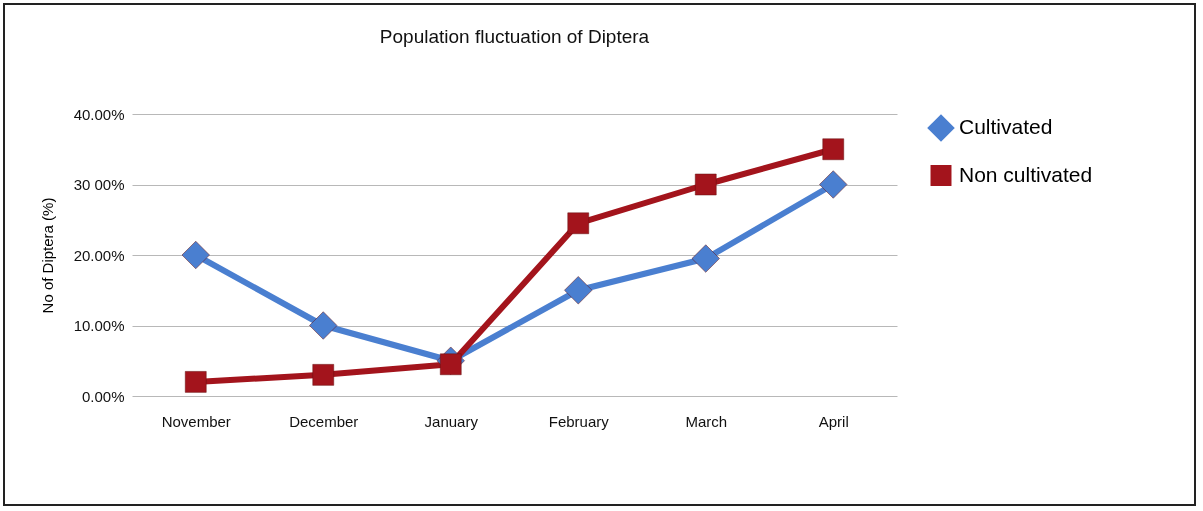 The image size is (1203, 511). What do you see at coordinates (1026, 174) in the screenshot?
I see `legend-label: Non cultivated` at bounding box center [1026, 174].